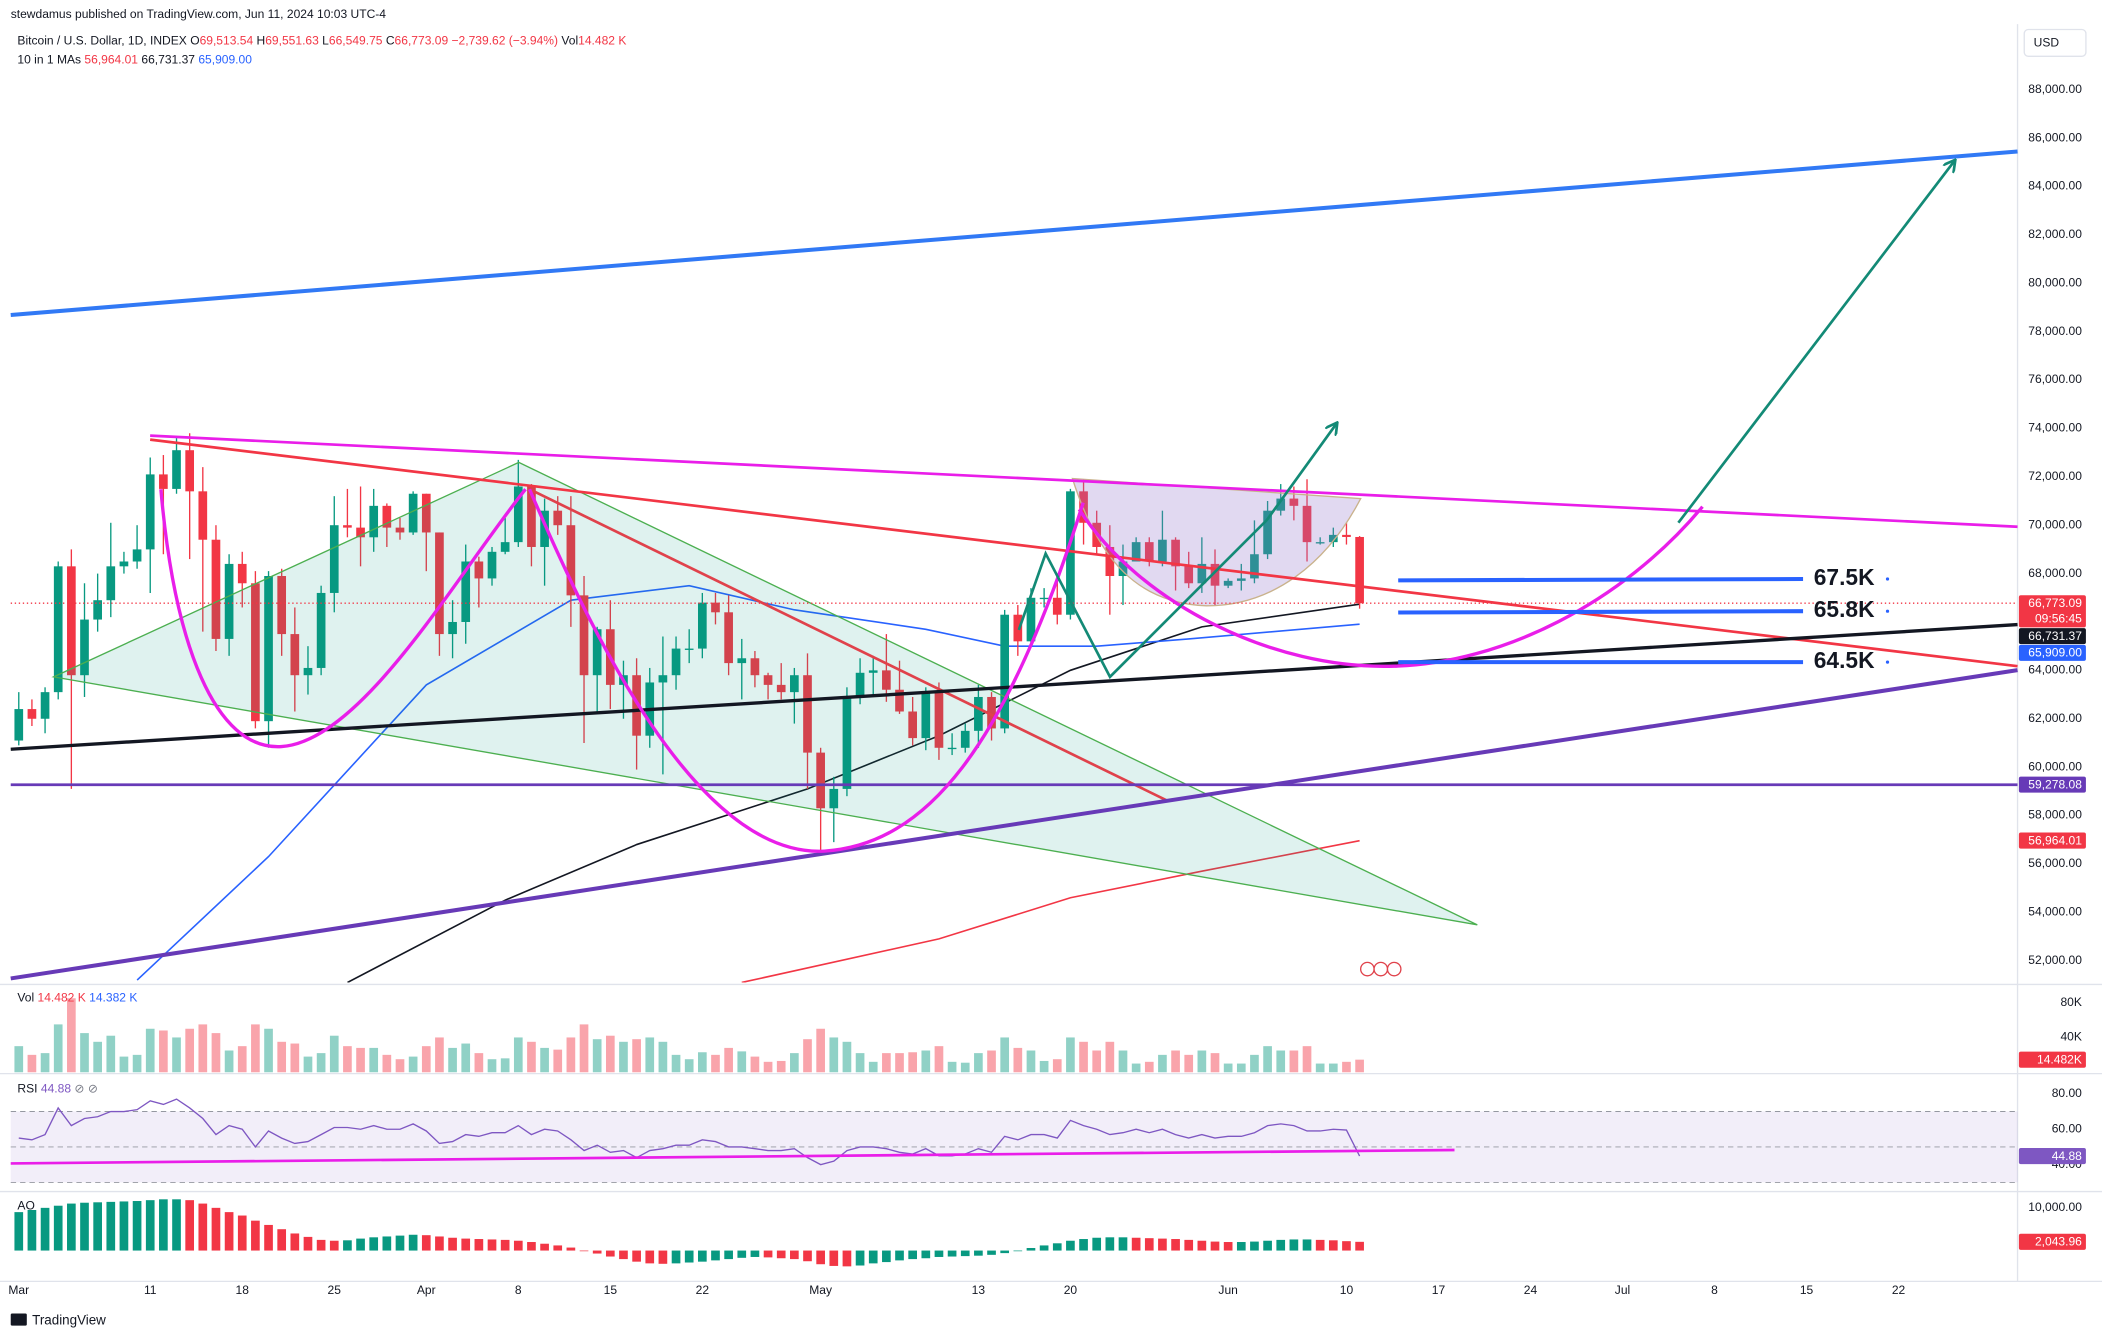  What do you see at coordinates (86, 1089) in the screenshot?
I see `rsi-extra: ⊘ ⊘` at bounding box center [86, 1089].